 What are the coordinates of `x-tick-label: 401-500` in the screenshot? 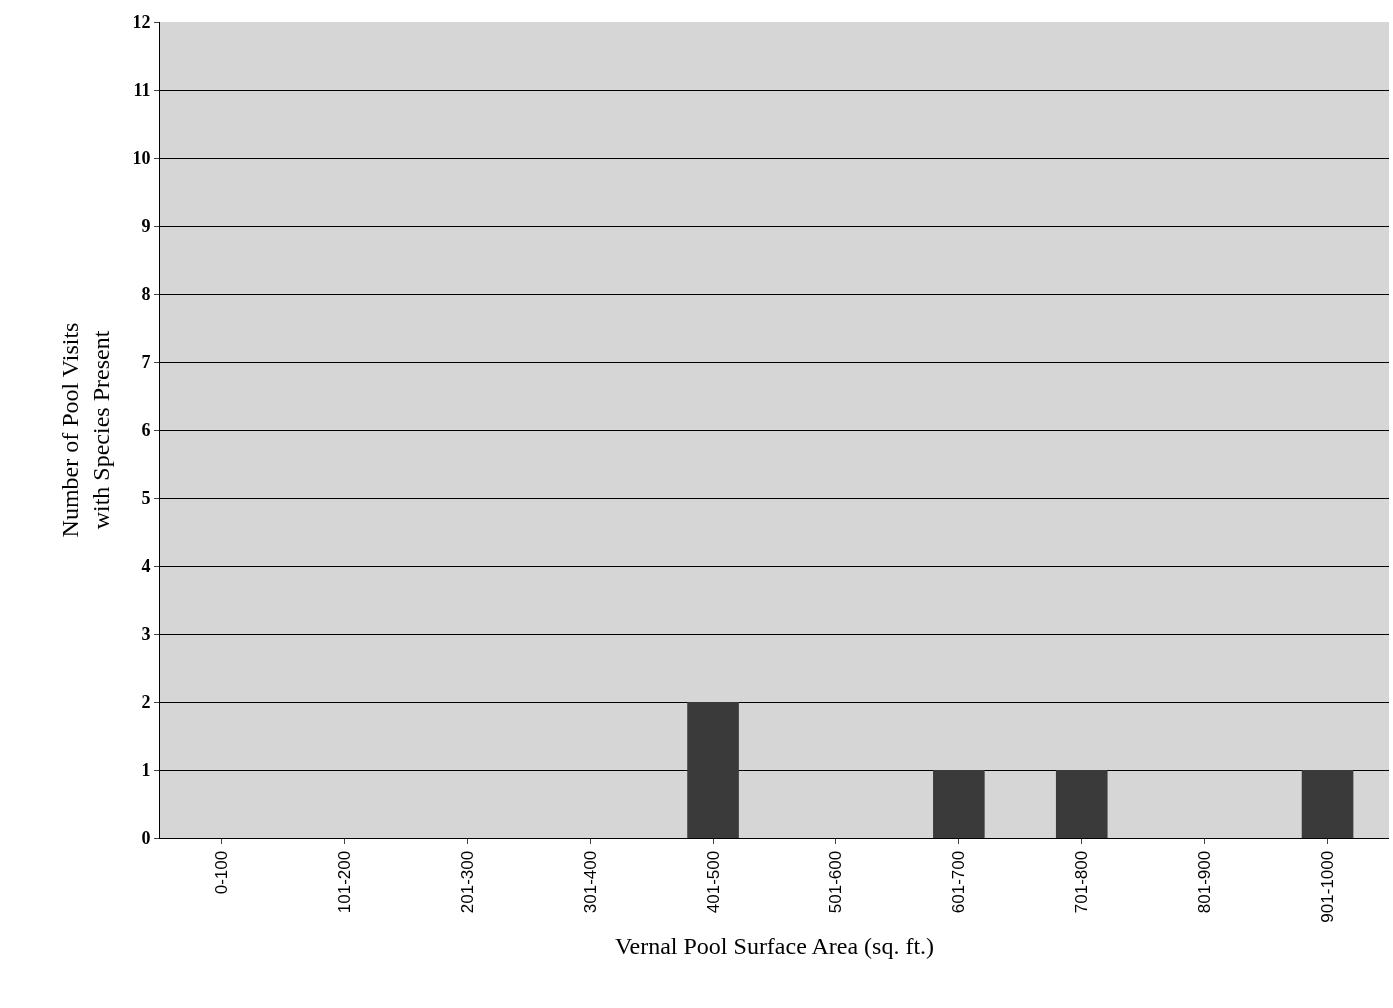 It's located at (713, 882).